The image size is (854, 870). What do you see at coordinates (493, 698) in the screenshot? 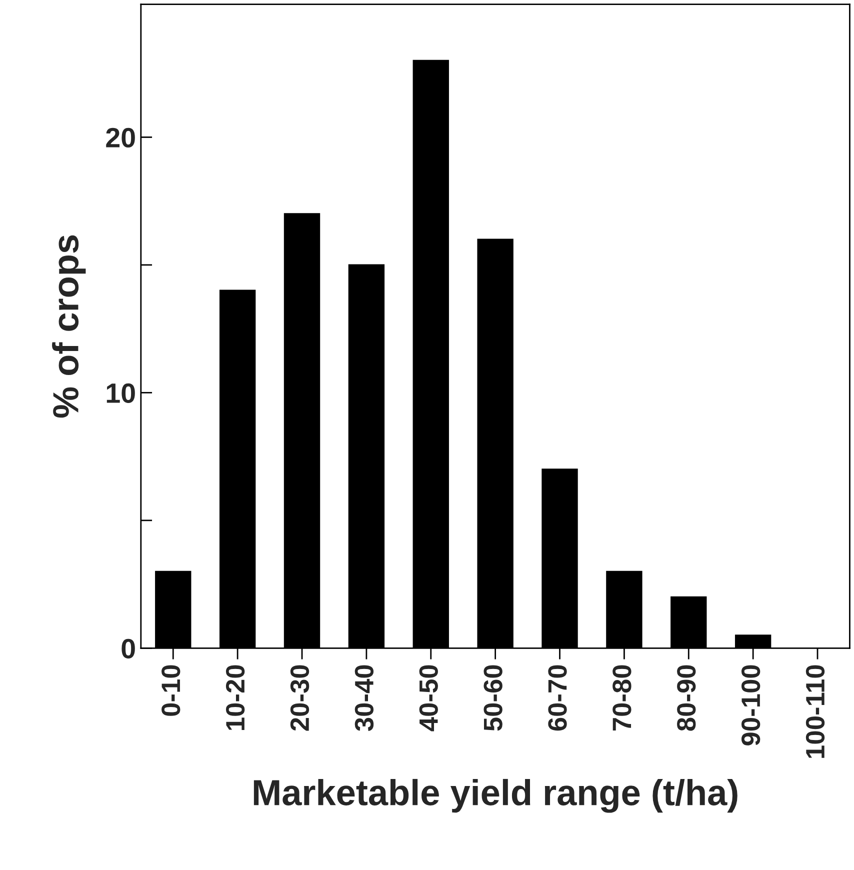
I see `x-tick-label: 50-60` at bounding box center [493, 698].